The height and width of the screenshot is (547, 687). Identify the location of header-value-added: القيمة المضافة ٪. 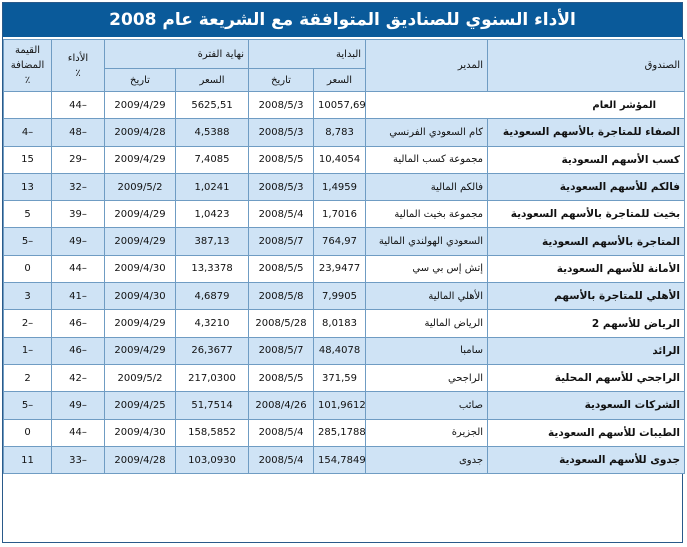
(27, 65).